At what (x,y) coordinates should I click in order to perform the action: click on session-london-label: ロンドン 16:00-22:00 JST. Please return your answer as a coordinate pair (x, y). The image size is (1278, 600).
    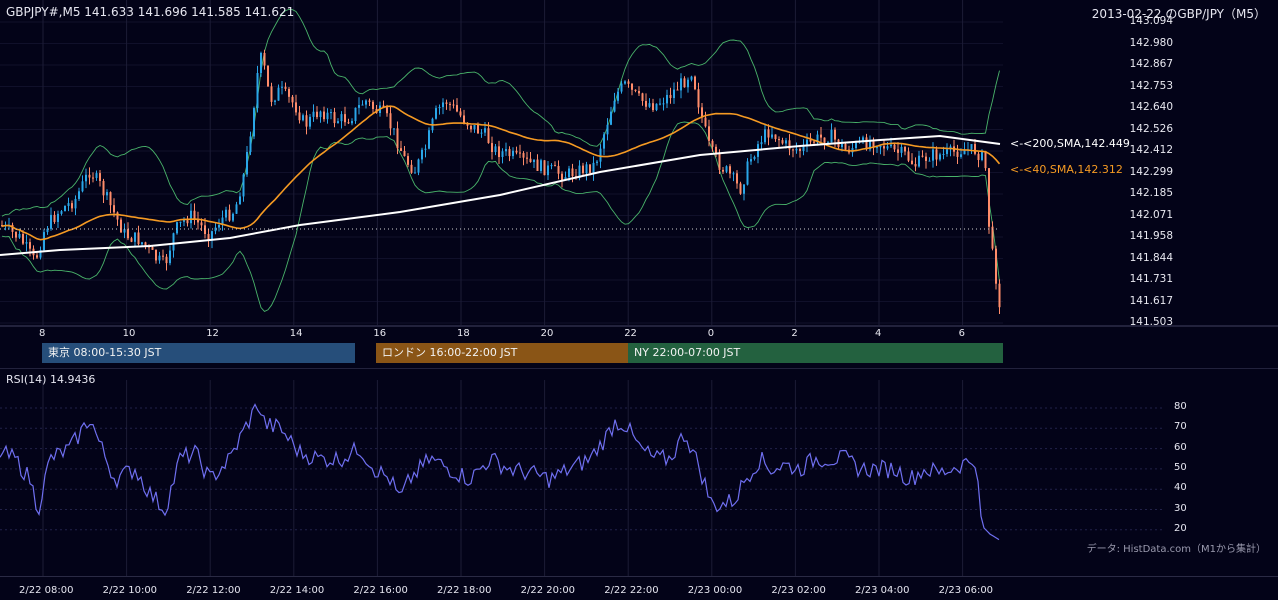
    Looking at the image, I should click on (450, 352).